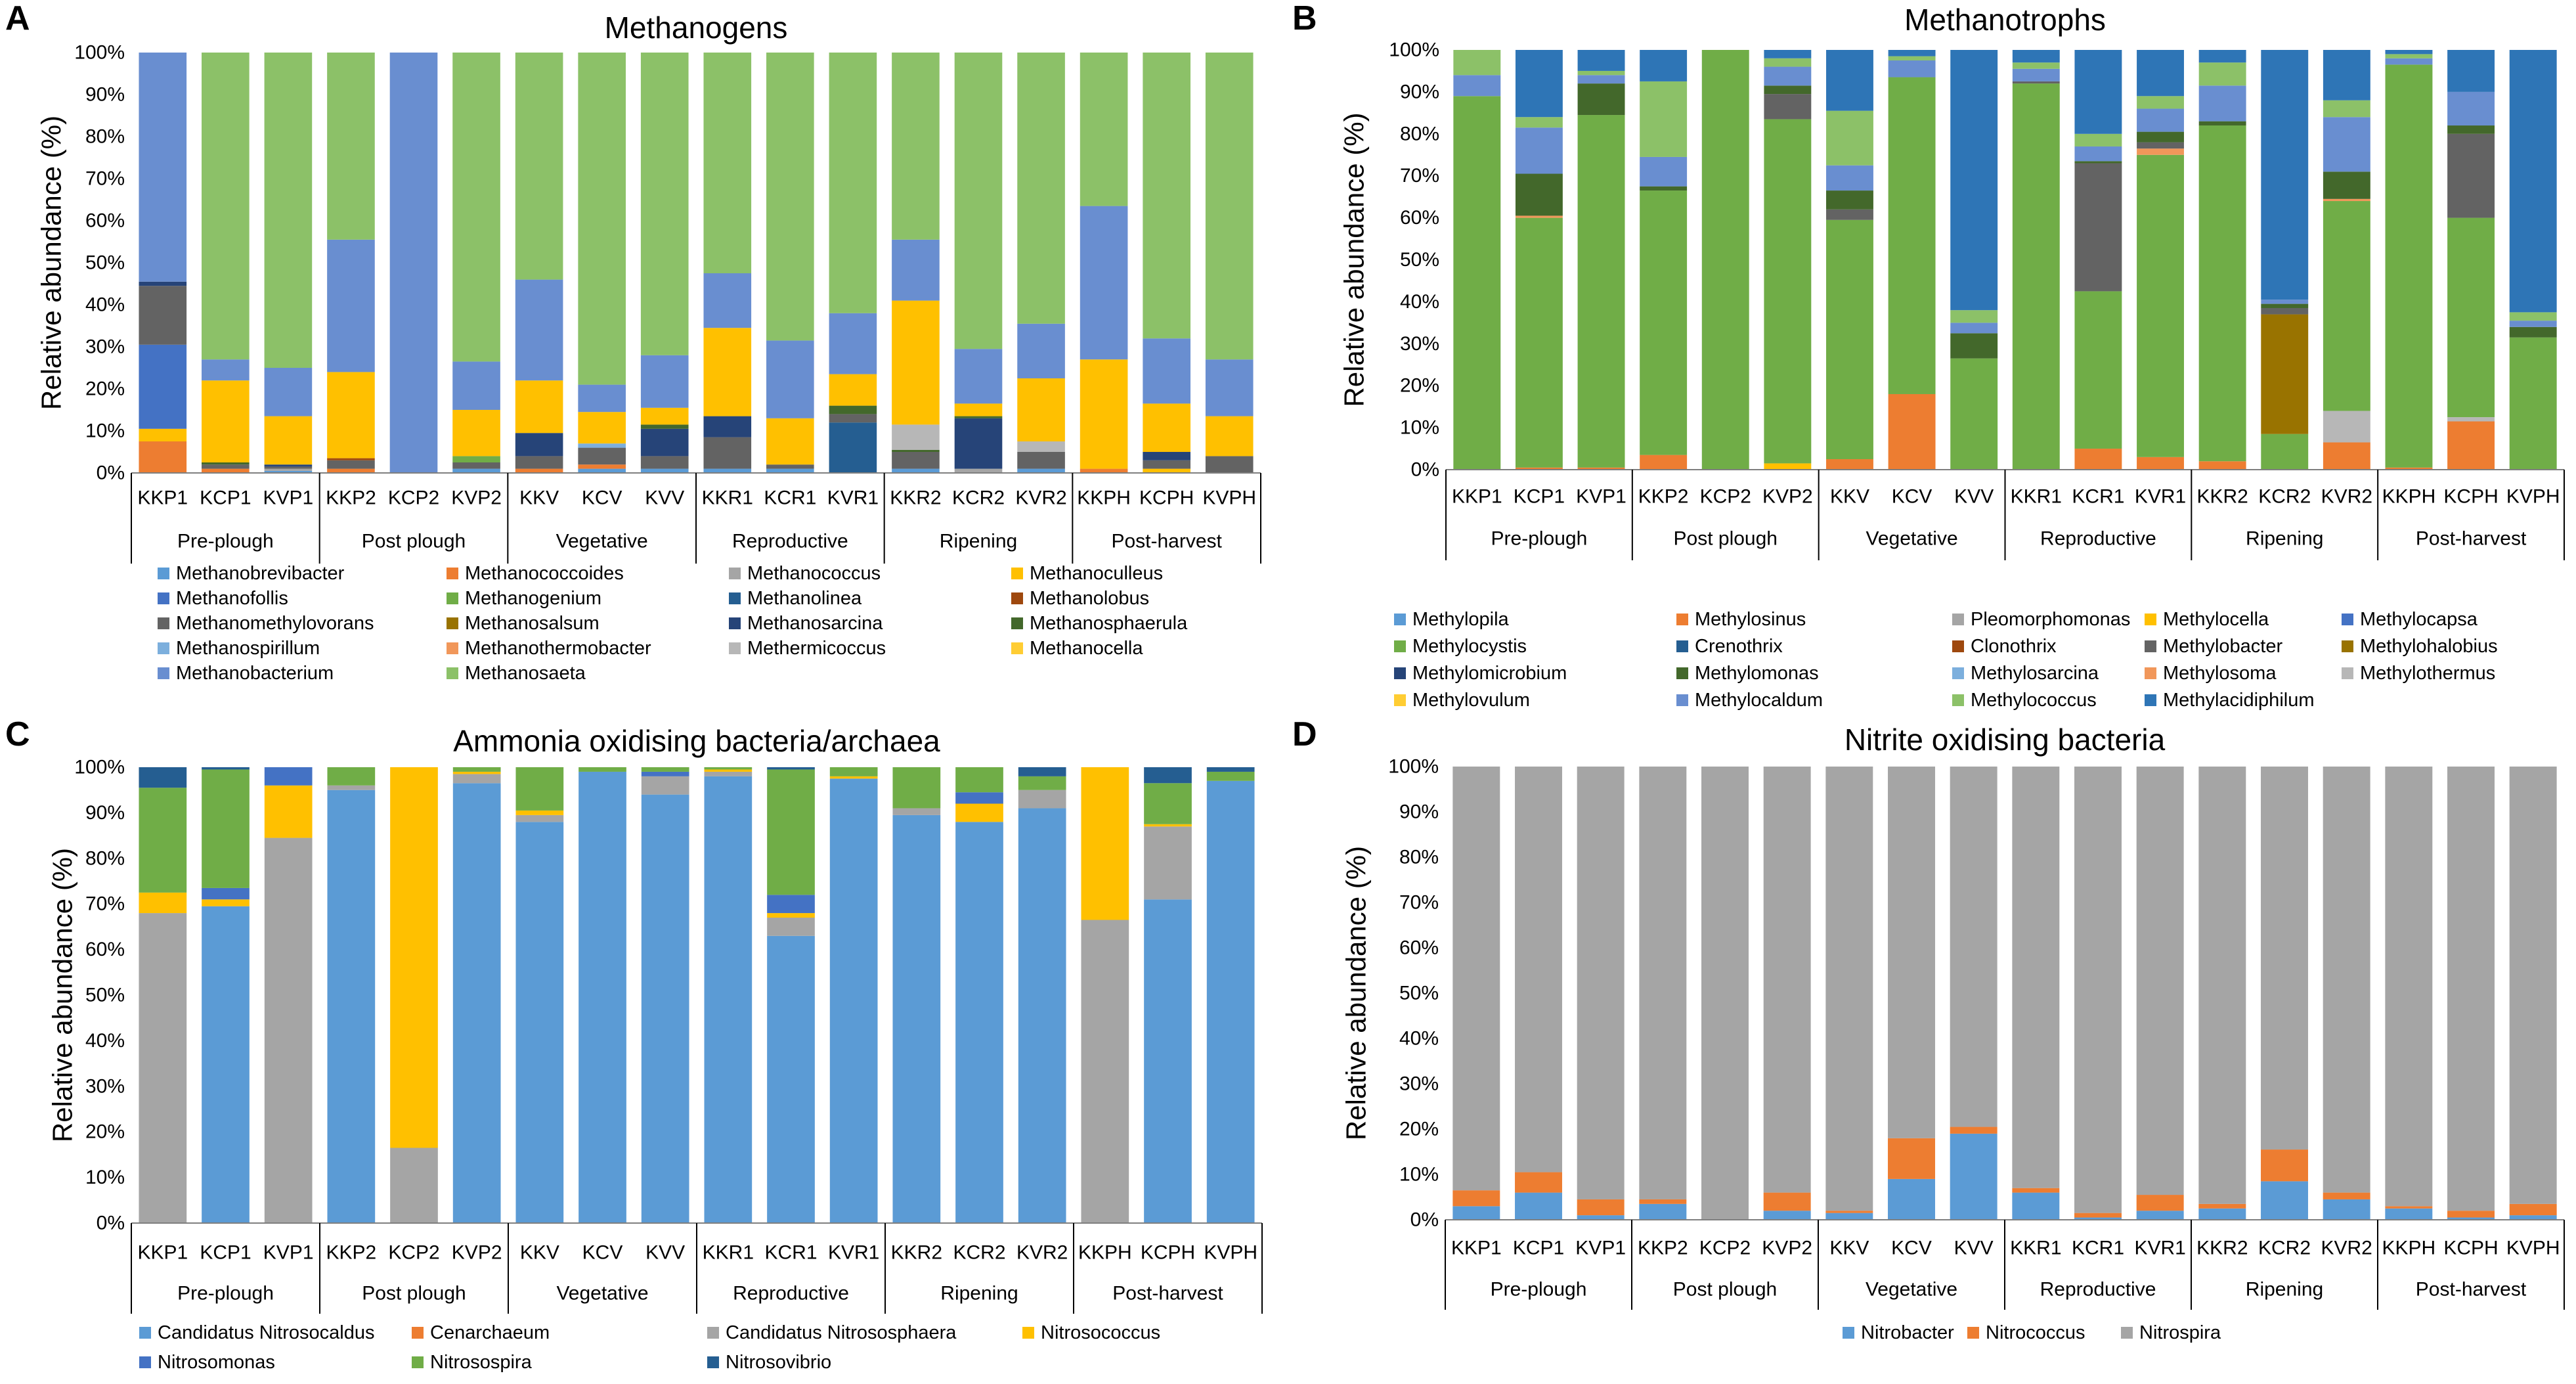 This screenshot has width=2576, height=1384. Describe the element at coordinates (2284, 1200) in the screenshot. I see `bar-segment-kcr2-nitrobacter` at that location.